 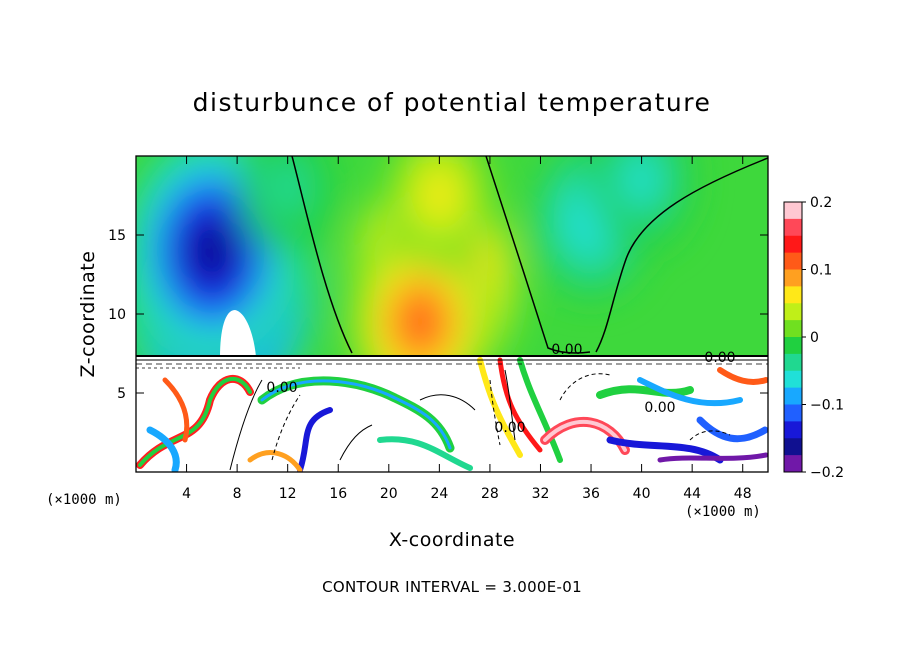 I want to click on y-tick-label: 10, so click(x=117, y=315).